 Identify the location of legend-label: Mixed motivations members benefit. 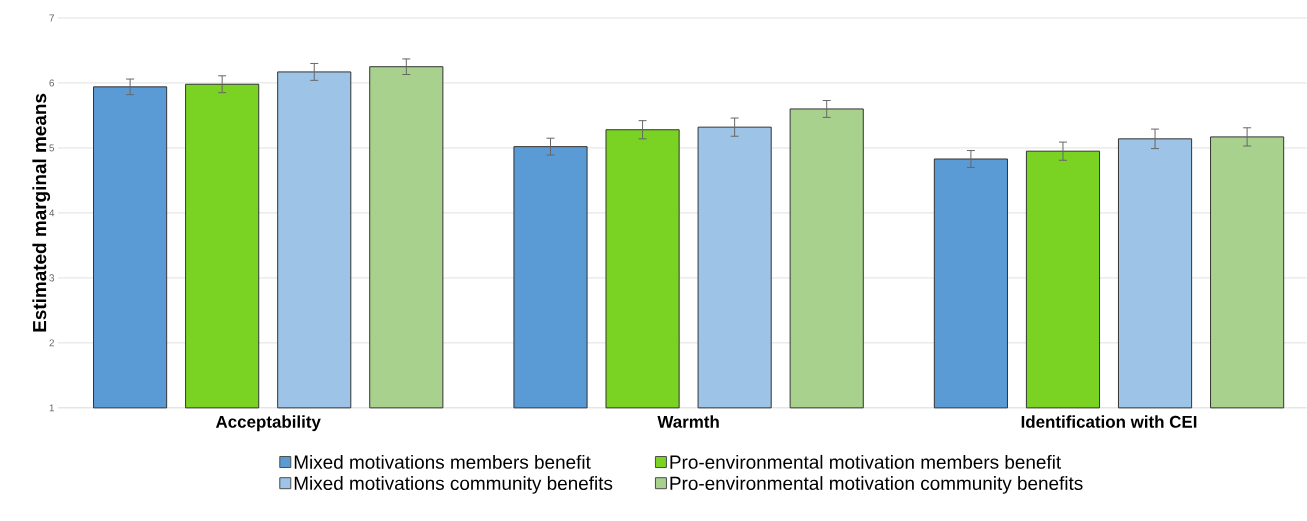
(442, 462).